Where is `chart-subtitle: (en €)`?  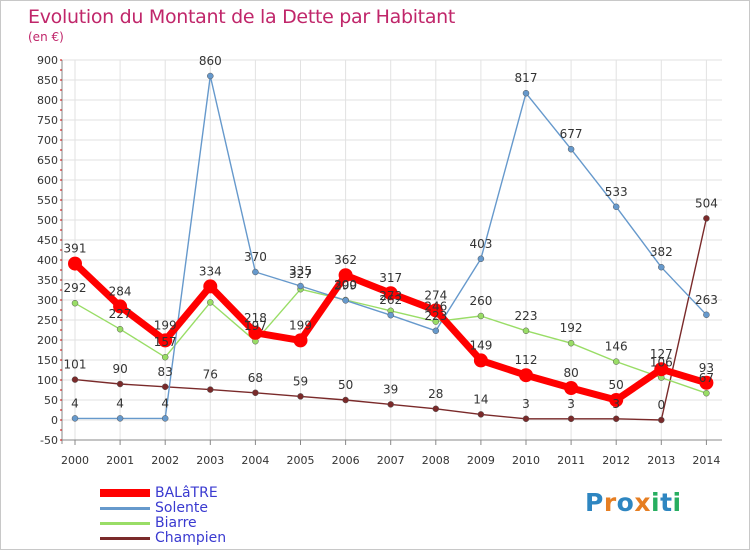 chart-subtitle: (en €) is located at coordinates (46, 37).